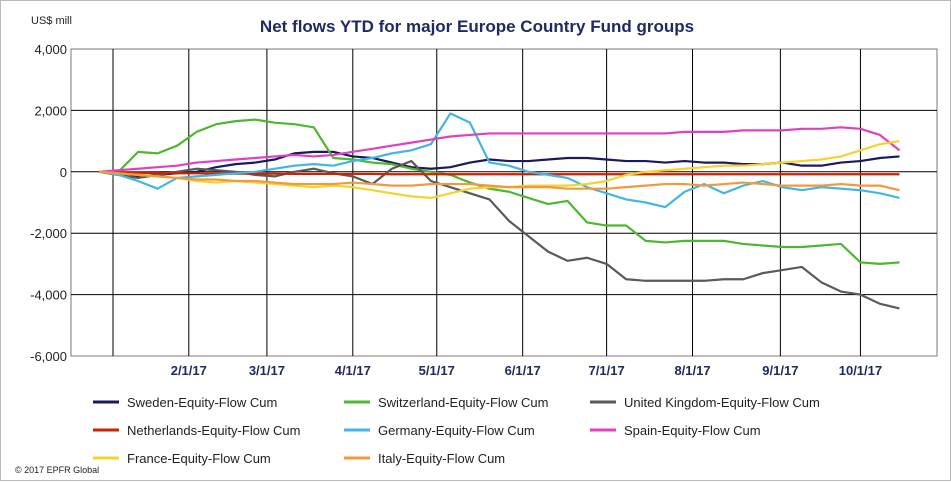 Image resolution: width=951 pixels, height=482 pixels. What do you see at coordinates (48, 356) in the screenshot?
I see `y-tick-label: -6,000` at bounding box center [48, 356].